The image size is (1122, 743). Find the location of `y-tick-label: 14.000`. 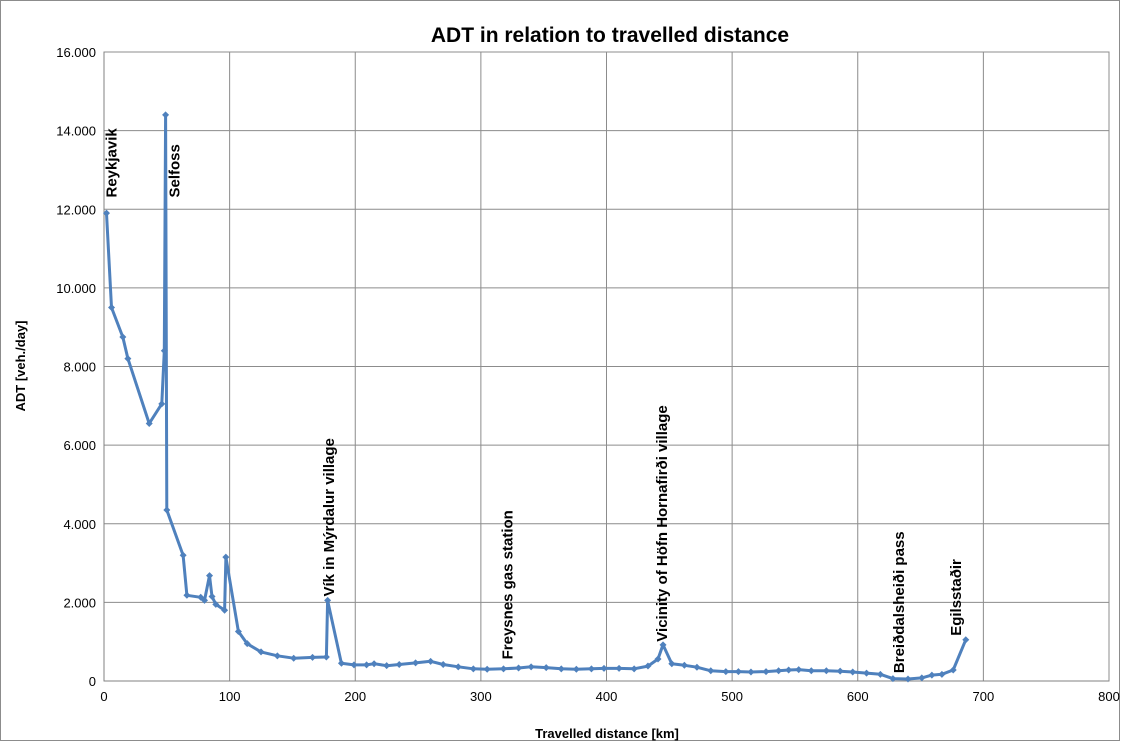

y-tick-label: 14.000 is located at coordinates (76, 131).